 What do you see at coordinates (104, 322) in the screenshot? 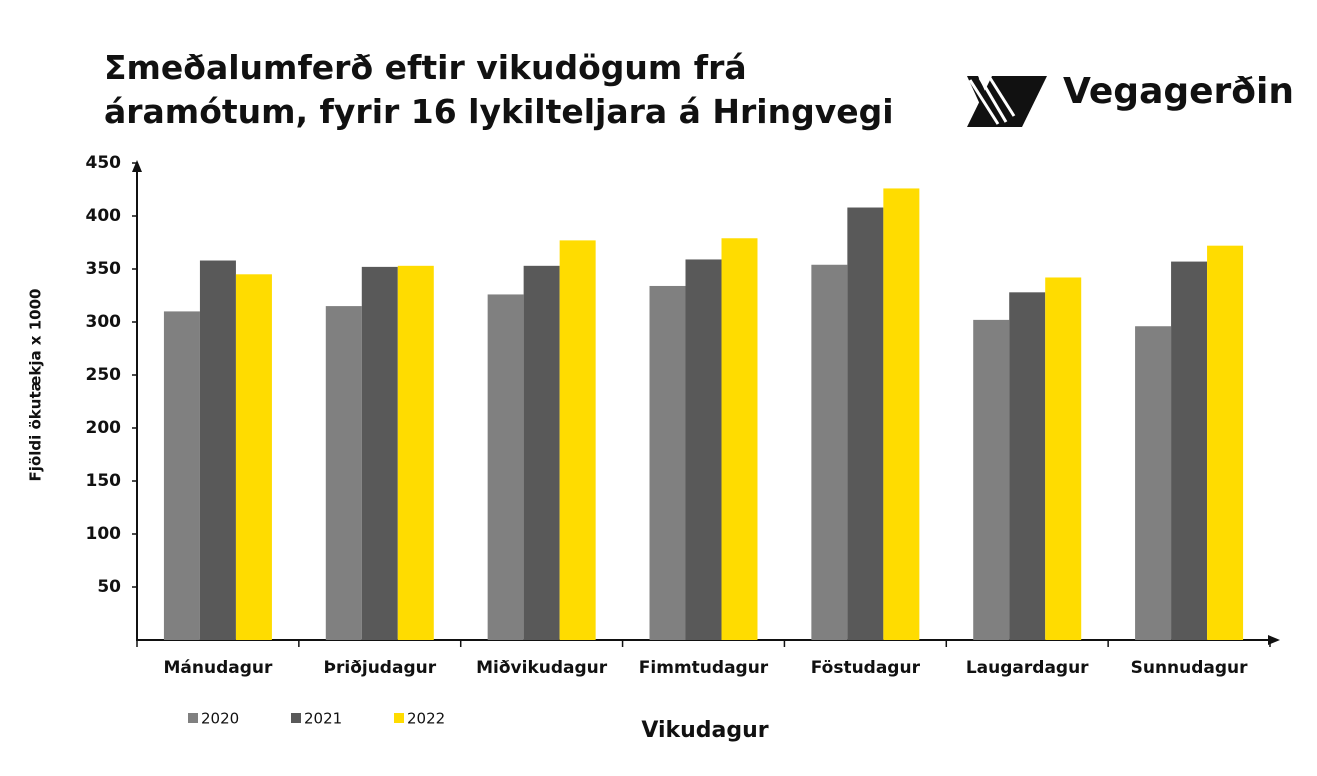
I see `y-tick-label: 300` at bounding box center [104, 322].